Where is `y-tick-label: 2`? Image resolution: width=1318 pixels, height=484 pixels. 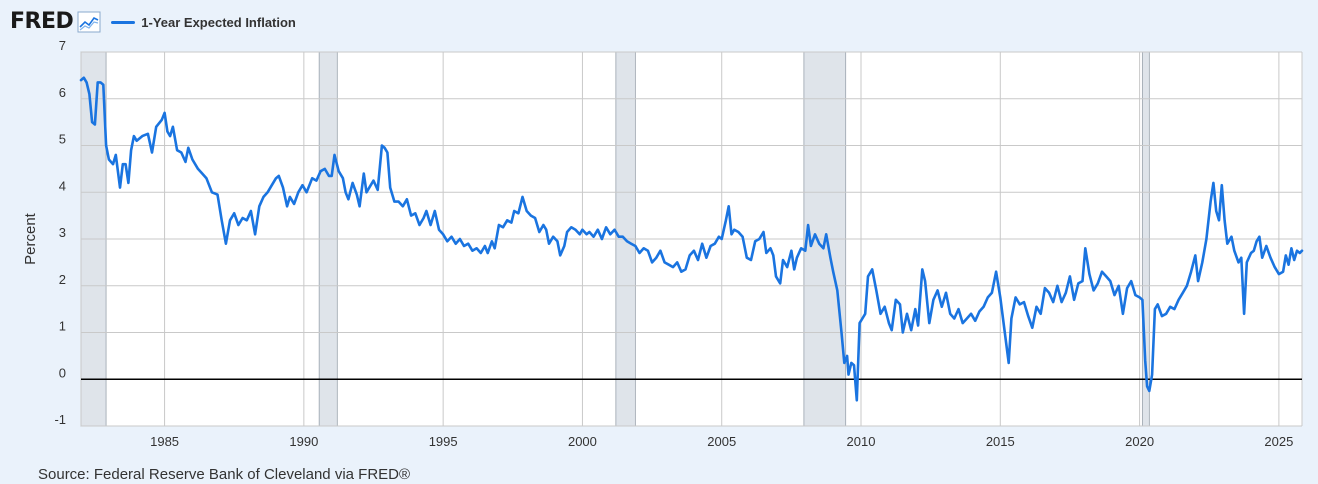 y-tick-label: 2 is located at coordinates (62, 279).